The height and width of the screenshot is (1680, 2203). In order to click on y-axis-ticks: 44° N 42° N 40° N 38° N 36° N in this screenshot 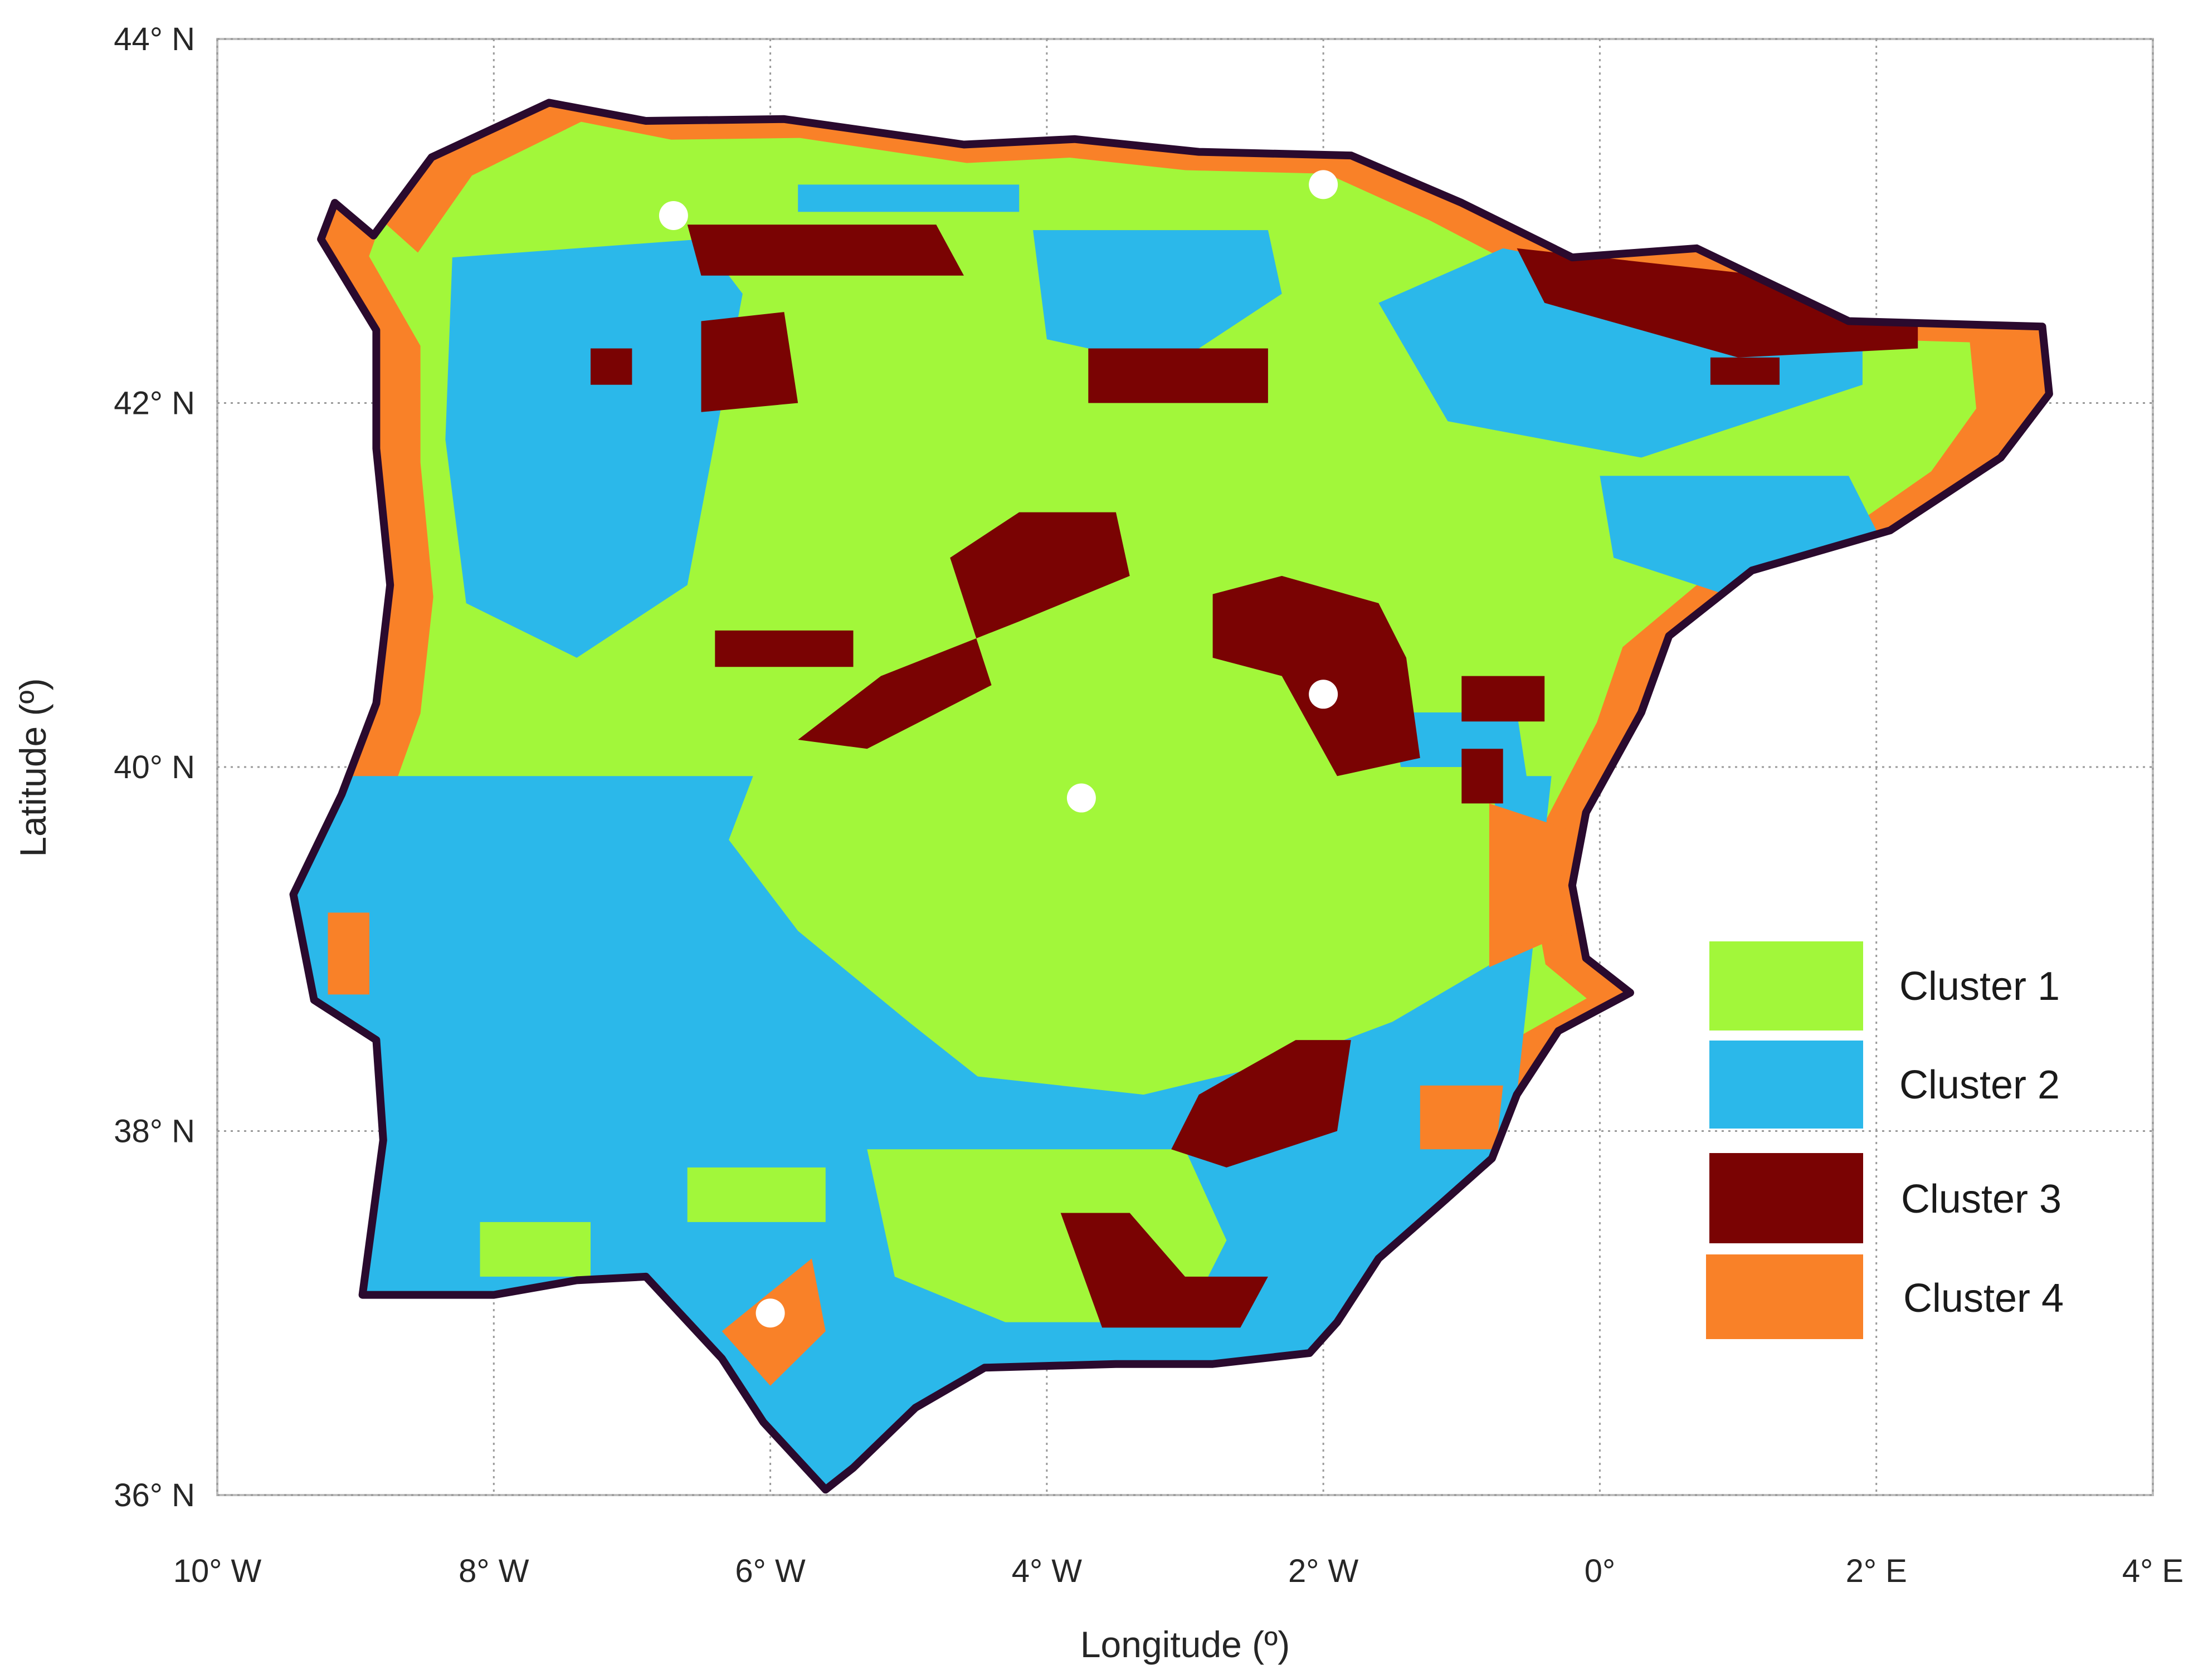, I will do `click(154, 767)`.